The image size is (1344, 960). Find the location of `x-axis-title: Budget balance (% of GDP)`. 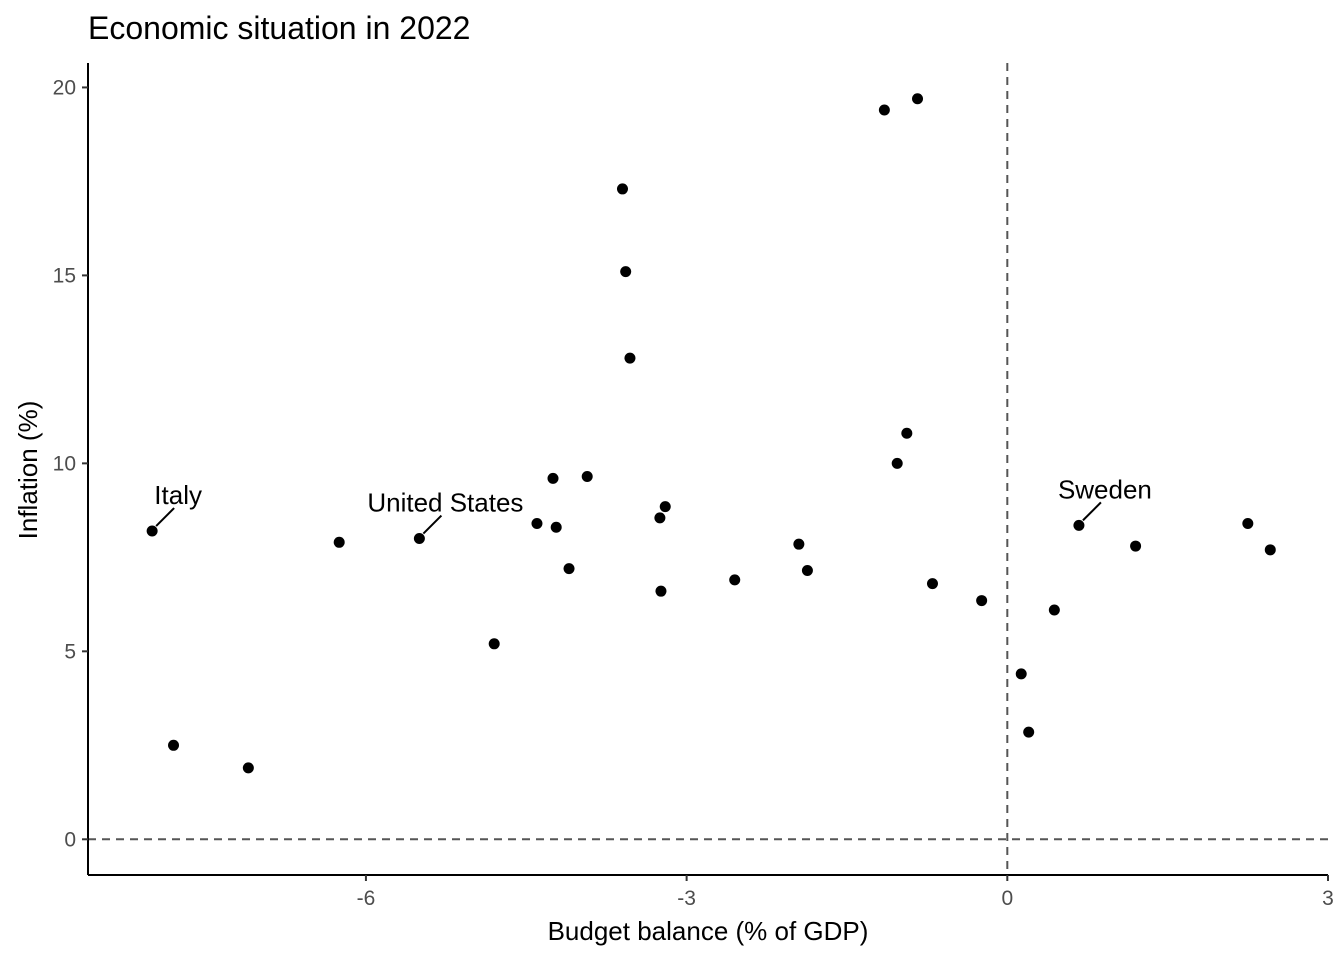

x-axis-title: Budget balance (% of GDP) is located at coordinates (708, 931).